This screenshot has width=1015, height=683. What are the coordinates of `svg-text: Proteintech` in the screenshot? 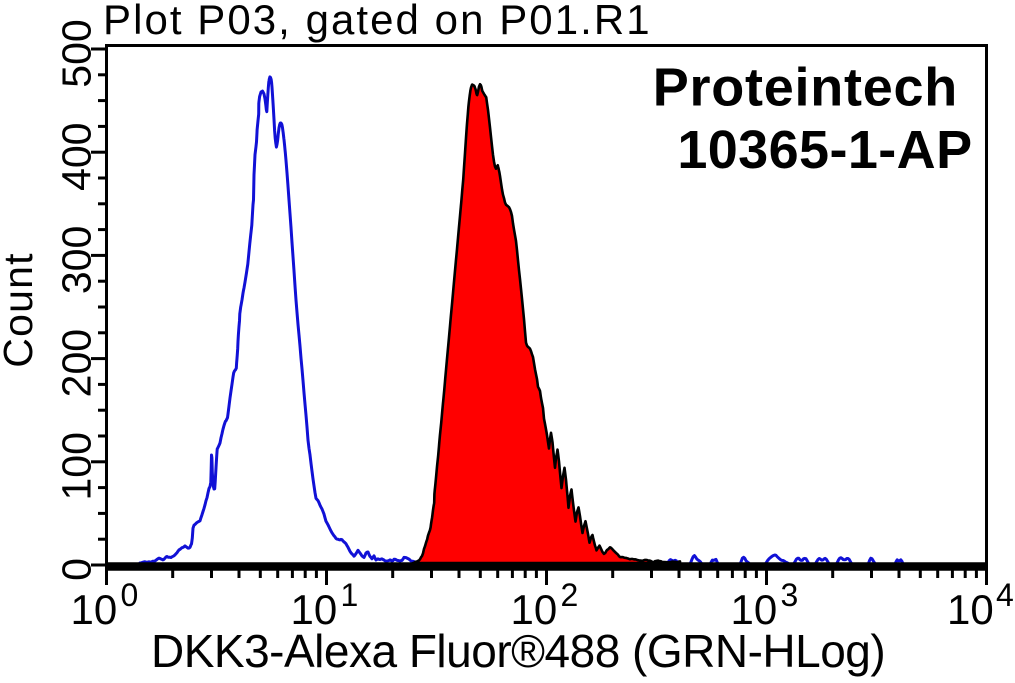 It's located at (805, 88).